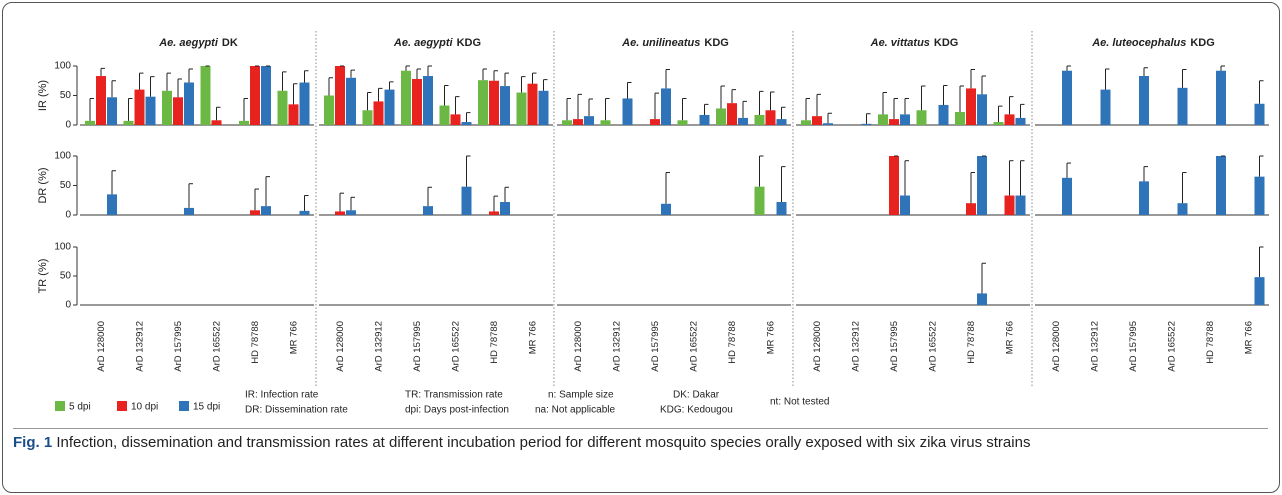  Describe the element at coordinates (799, 402) in the screenshot. I see `note: nt: Not tested` at that location.